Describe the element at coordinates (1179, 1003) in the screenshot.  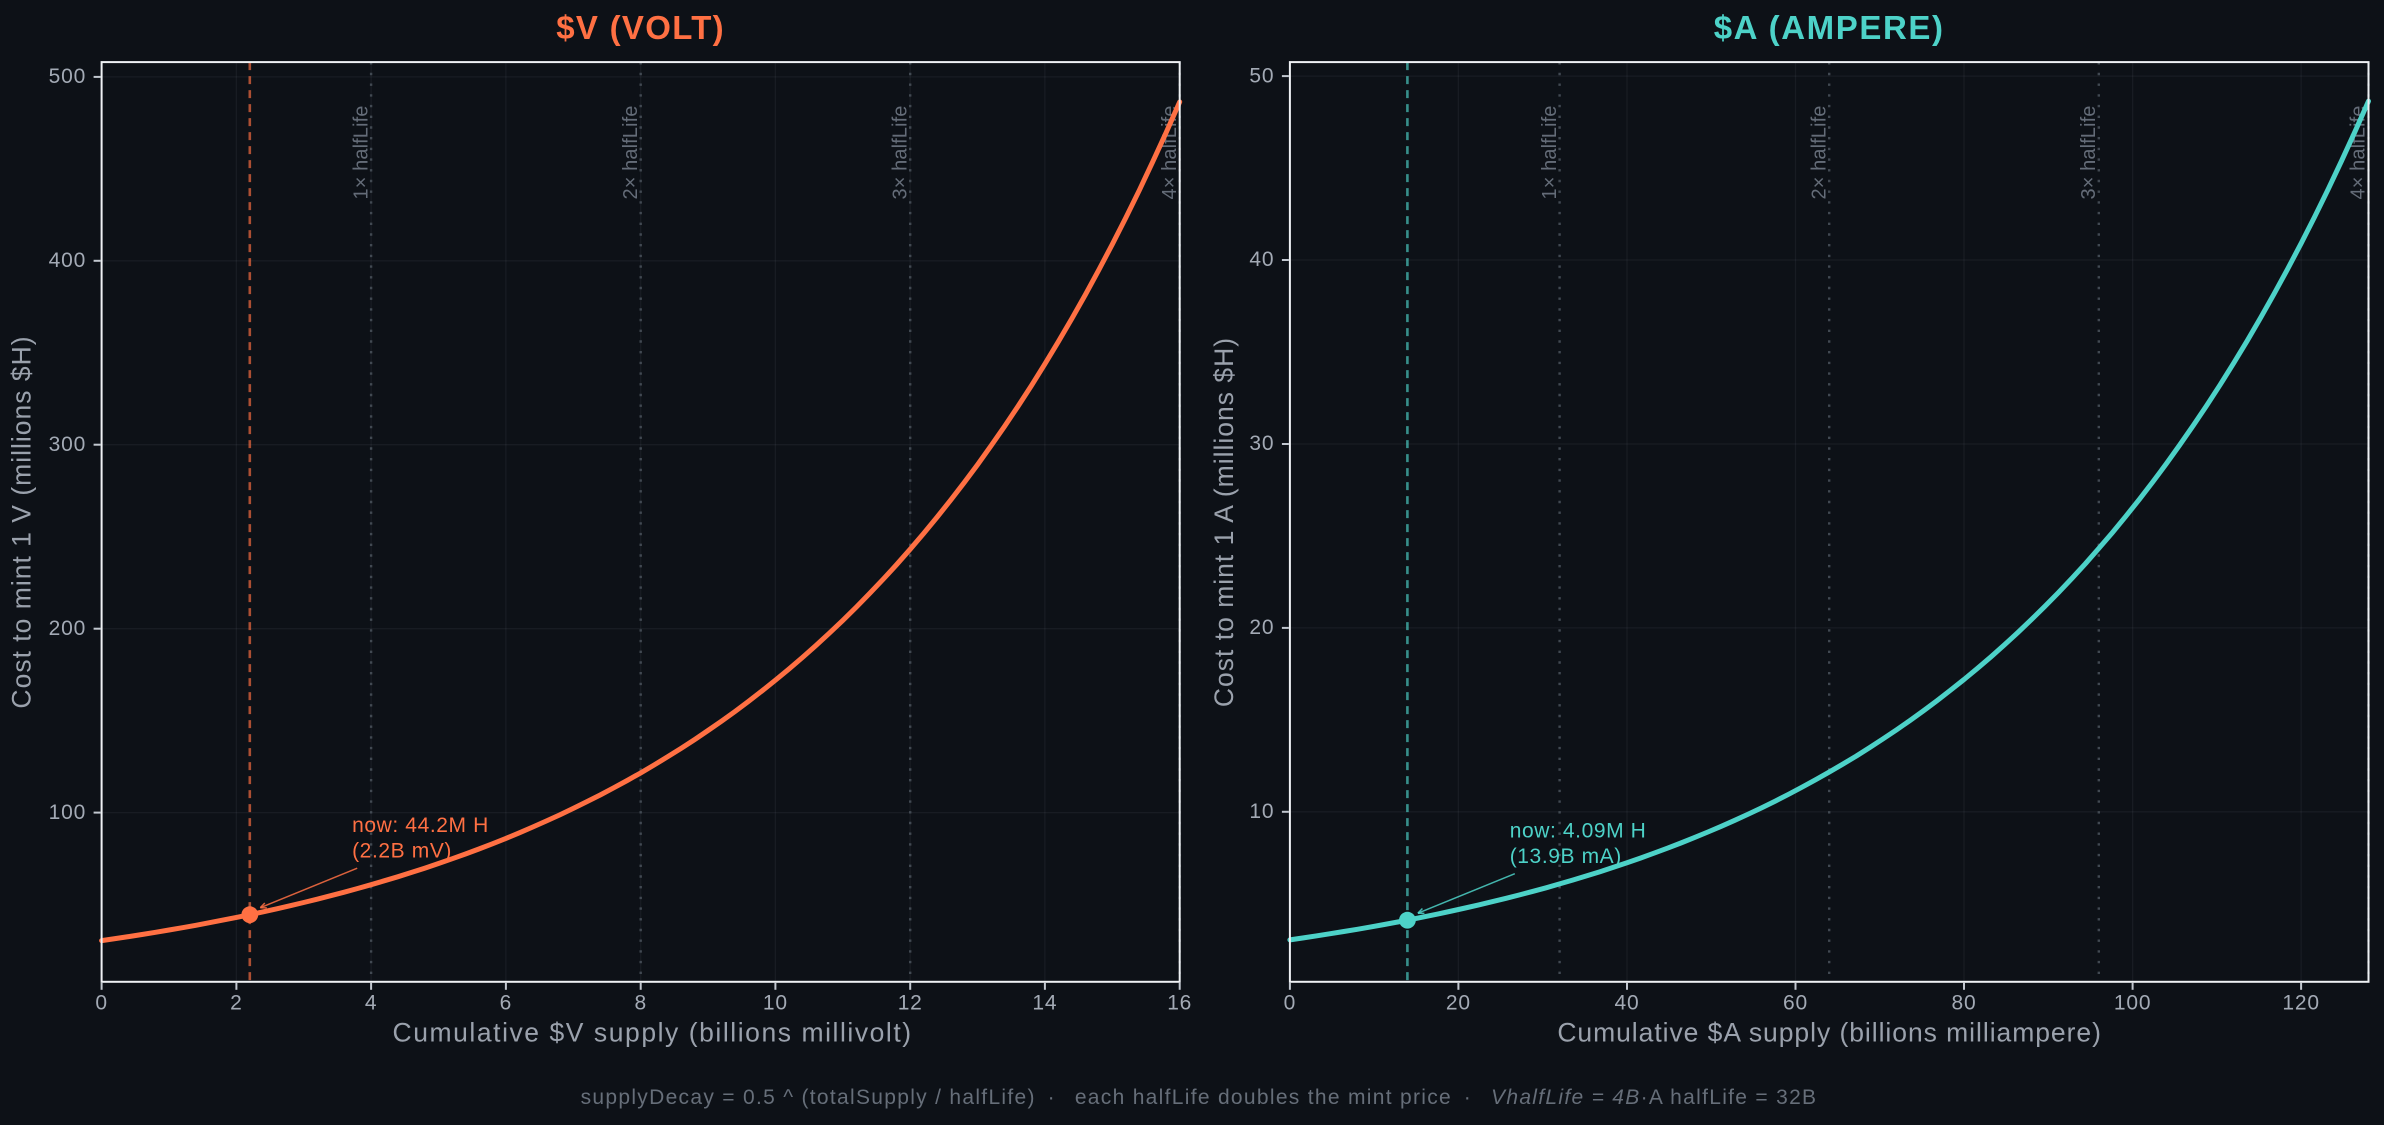
I see `svg-text: 16` at that location.